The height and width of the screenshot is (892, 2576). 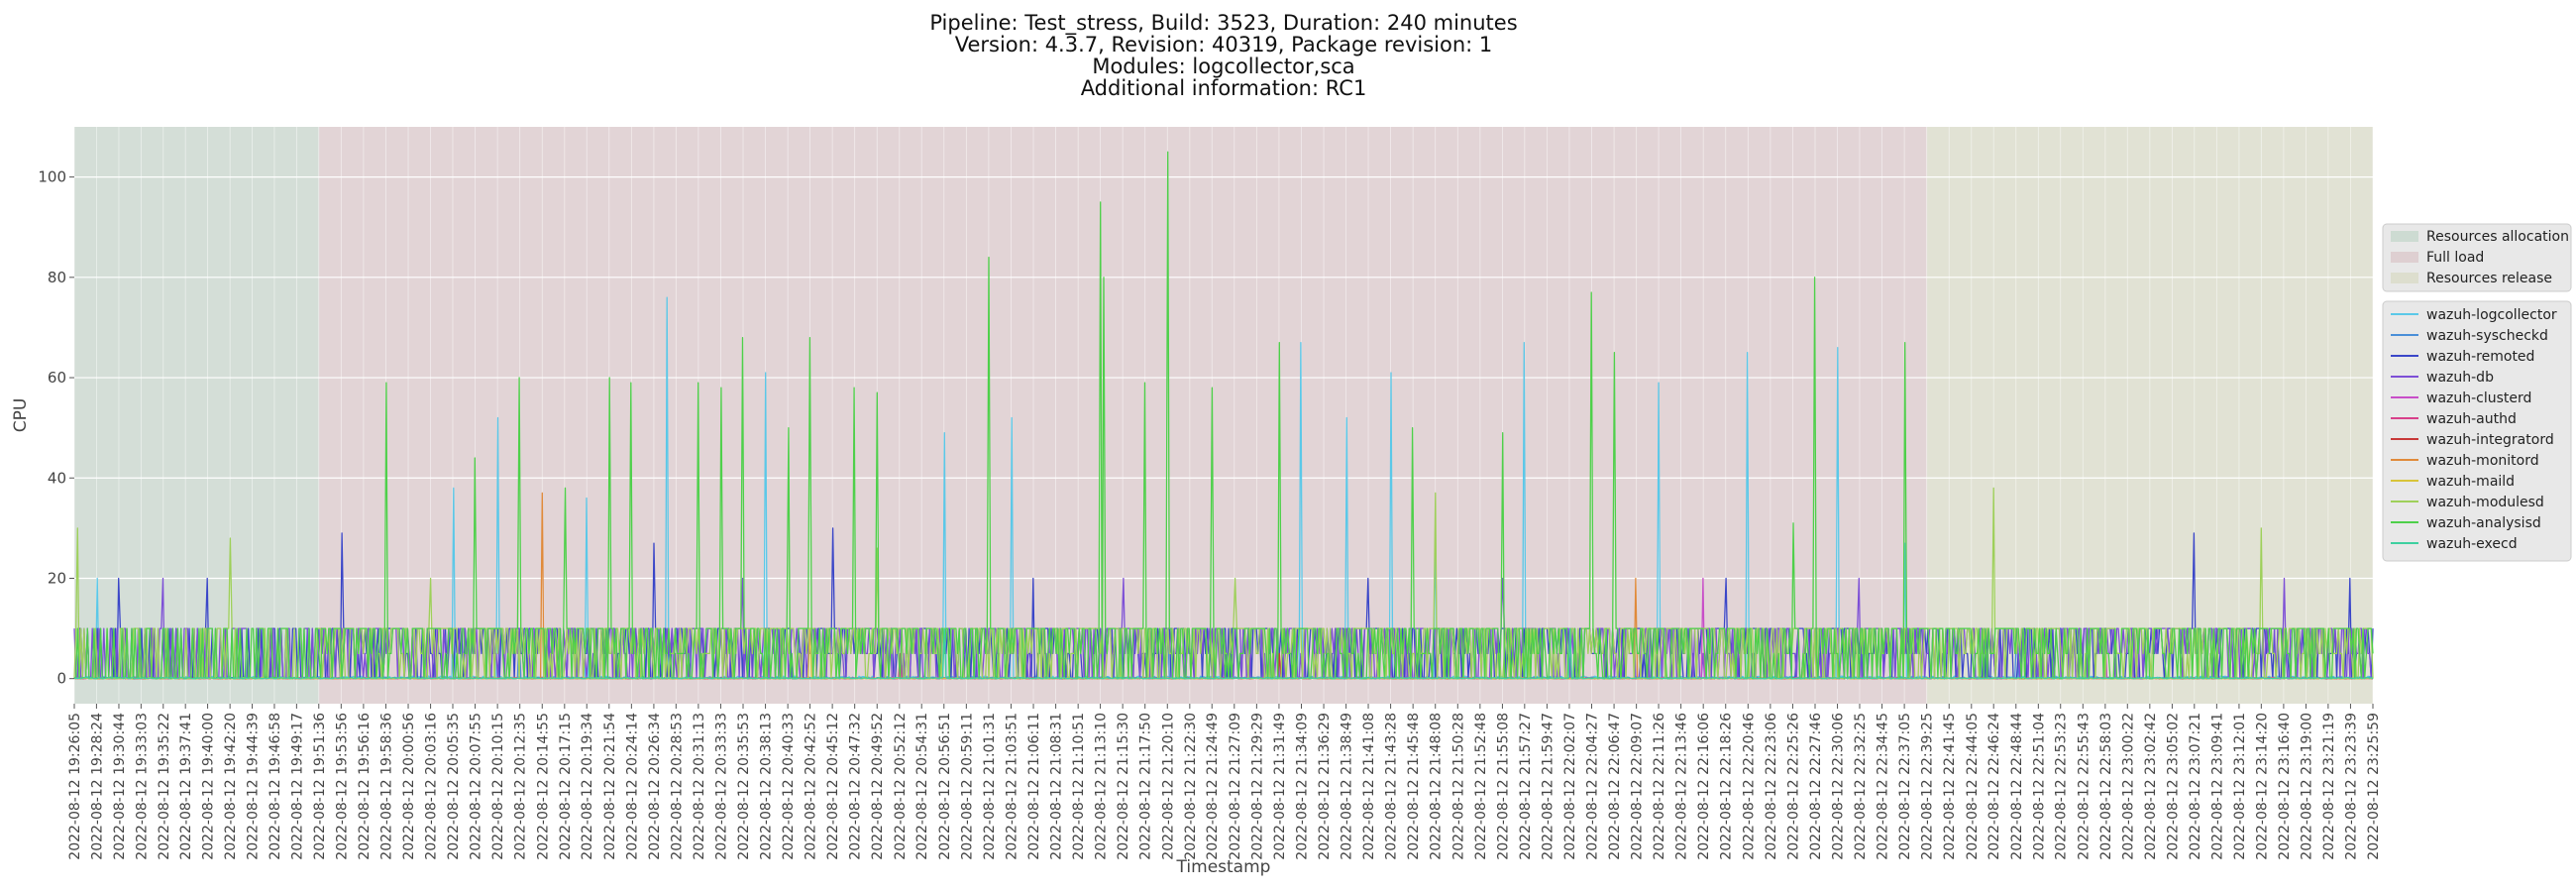 What do you see at coordinates (1526, 787) in the screenshot?
I see `x-tick-label-65: 2022-08-12 21:57:27` at bounding box center [1526, 787].